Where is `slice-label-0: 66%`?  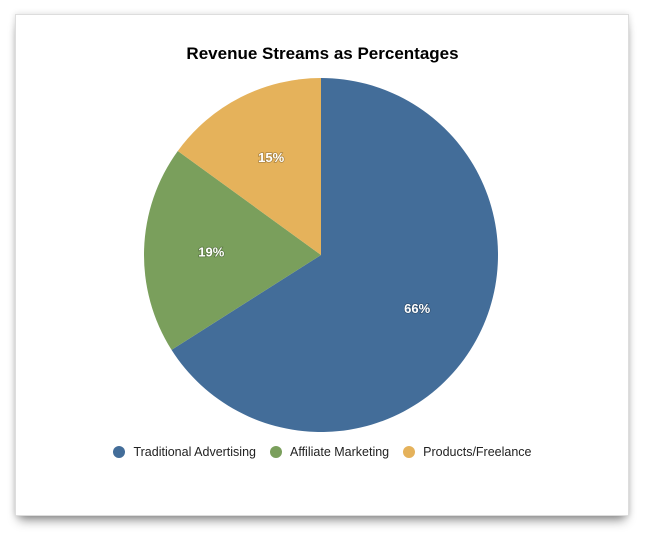
slice-label-0: 66% is located at coordinates (417, 308).